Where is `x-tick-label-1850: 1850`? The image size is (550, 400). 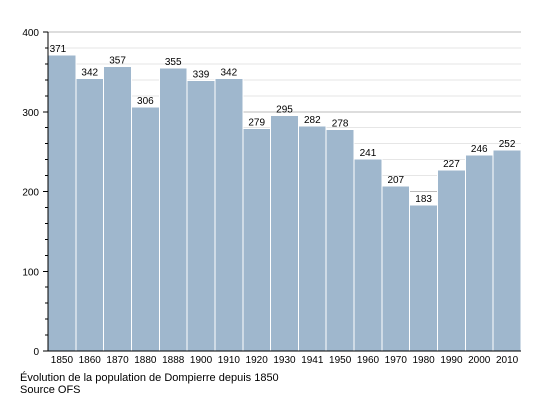 x-tick-label-1850: 1850 is located at coordinates (62, 360).